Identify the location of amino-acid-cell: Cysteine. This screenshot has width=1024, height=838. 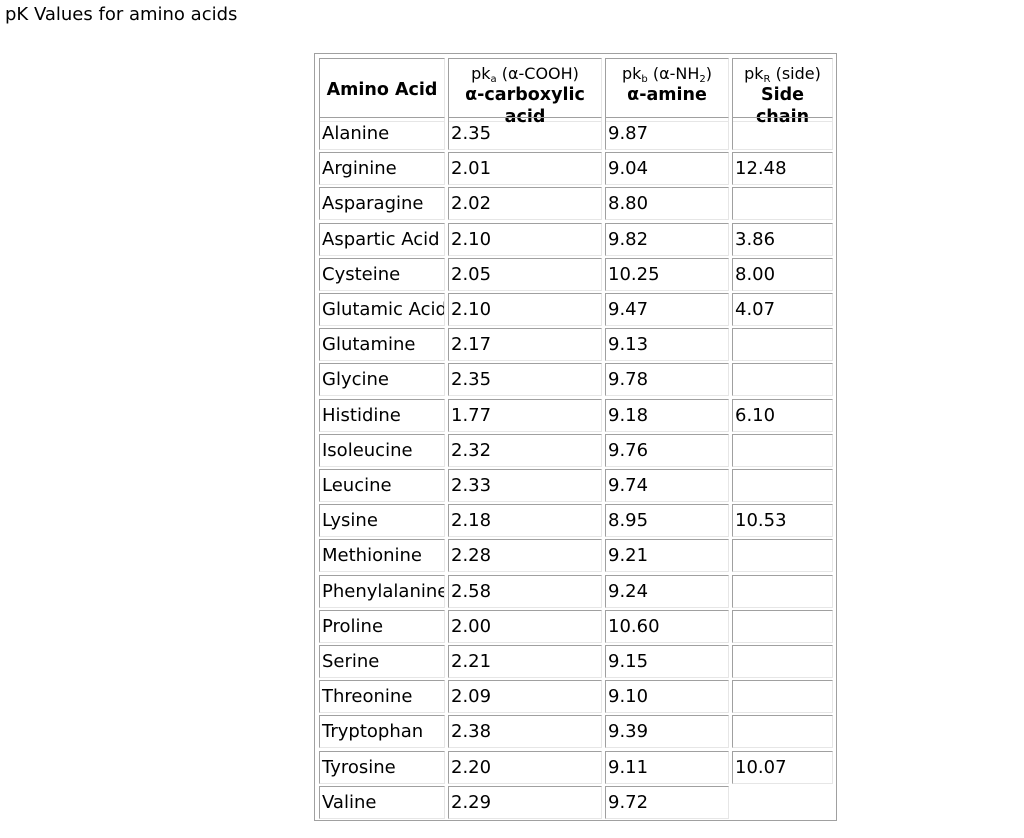
(382, 274).